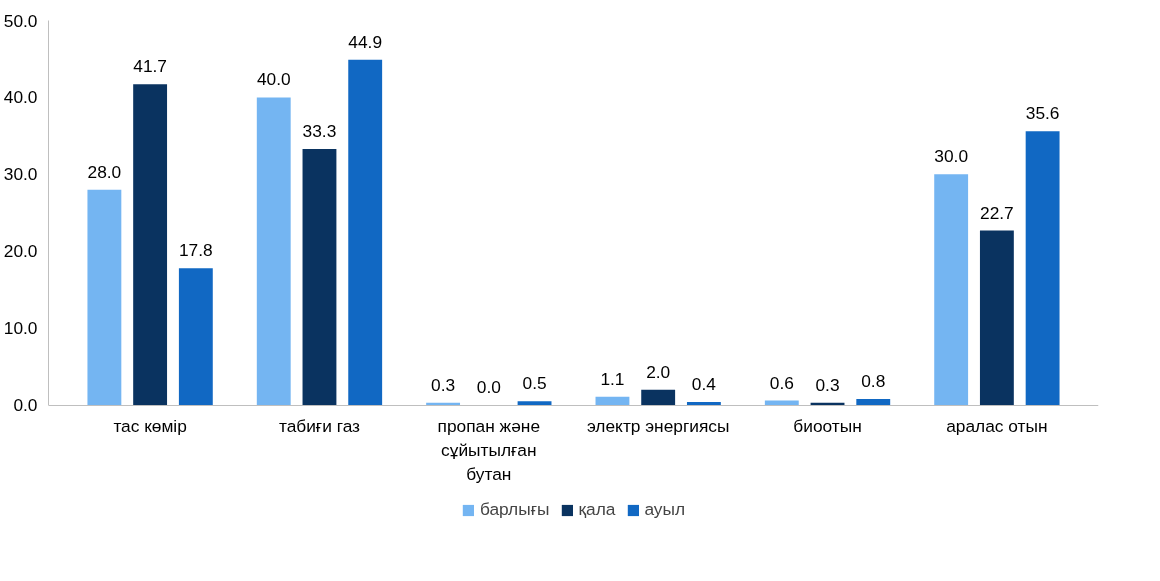 The width and height of the screenshot is (1160, 581). What do you see at coordinates (951, 156) in the screenshot?
I see `data-label: 30.0` at bounding box center [951, 156].